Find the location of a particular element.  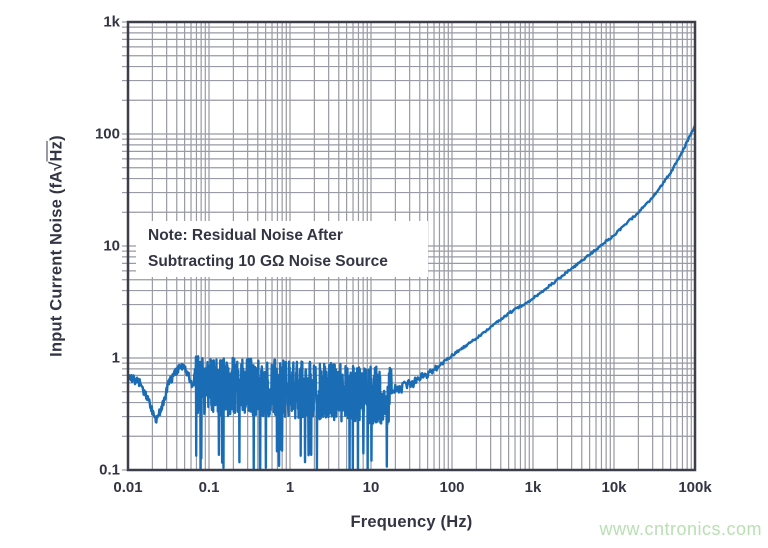

watermark-text: www.cntronics.com is located at coordinates (680, 529).